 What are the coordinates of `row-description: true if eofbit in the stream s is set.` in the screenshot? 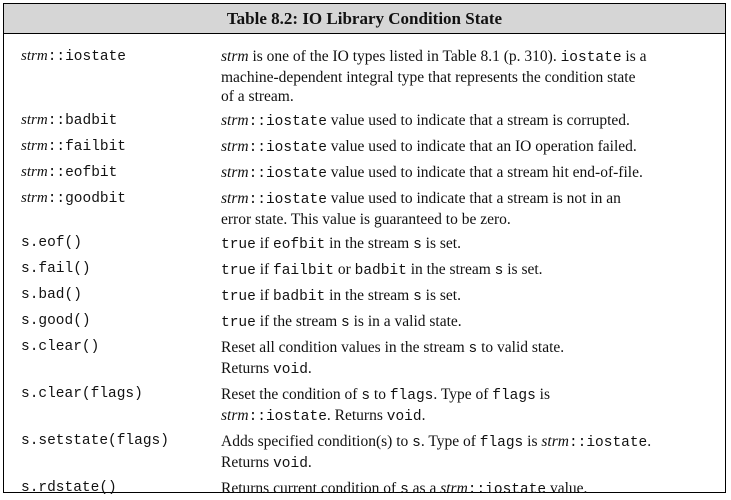 It's located at (465, 244).